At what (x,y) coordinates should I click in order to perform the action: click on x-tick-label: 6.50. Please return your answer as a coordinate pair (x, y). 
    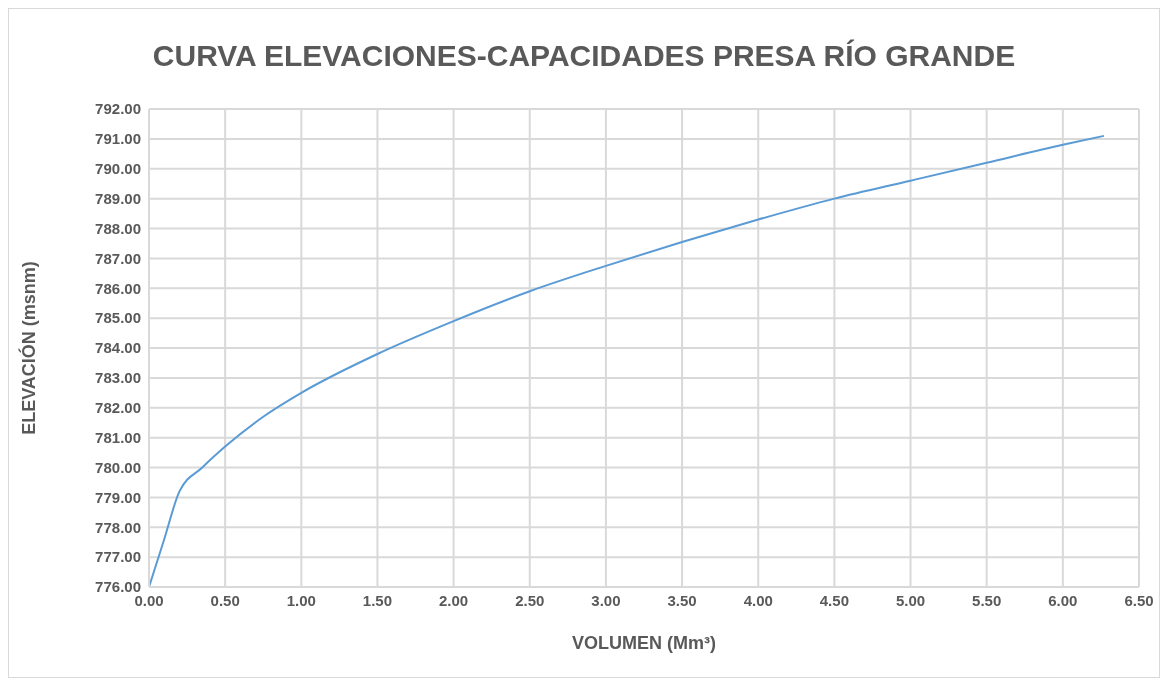
    Looking at the image, I should click on (1139, 600).